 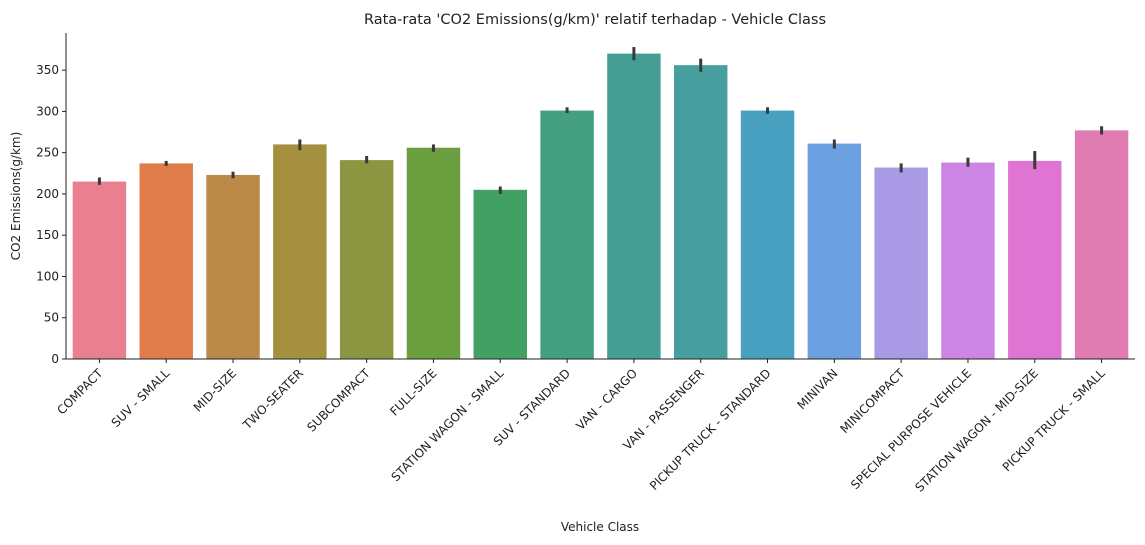 I want to click on y-axis-ticks: 0 50 100 150 200 250 300 350, so click(x=51, y=214).